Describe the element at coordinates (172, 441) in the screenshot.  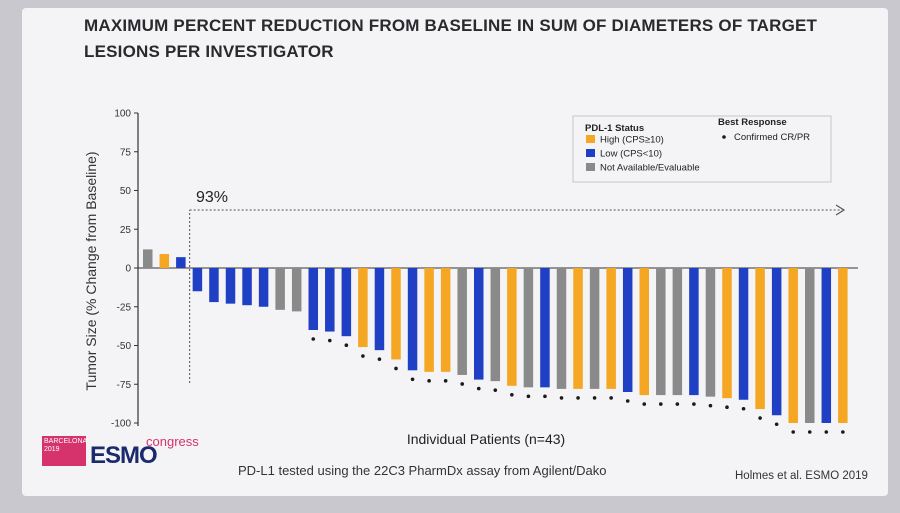
I see `logo-word-text: congress` at that location.